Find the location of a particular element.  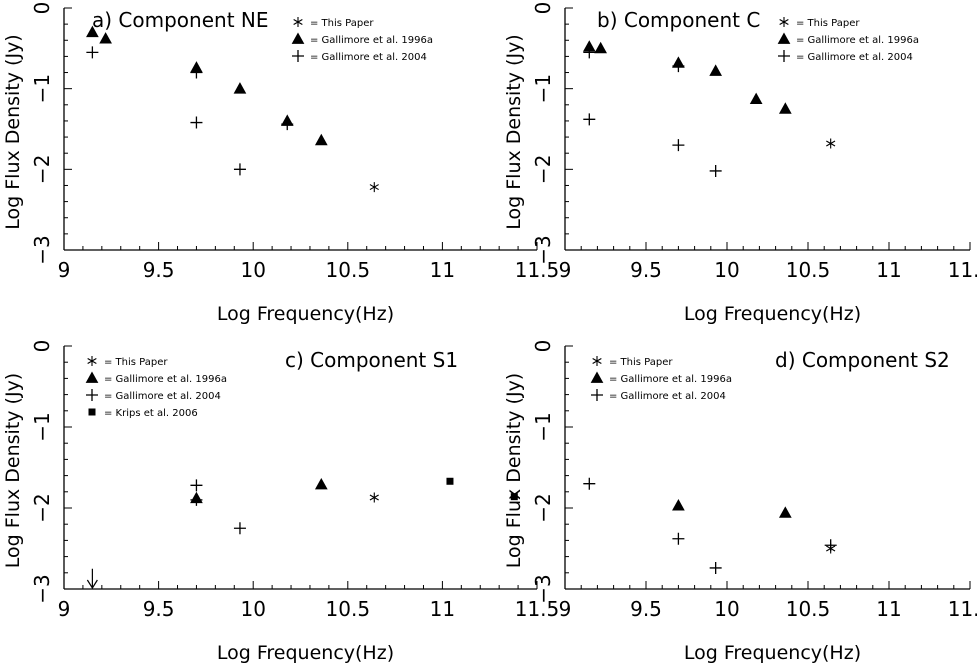

panel-title: d) Component S2 is located at coordinates (862, 360).